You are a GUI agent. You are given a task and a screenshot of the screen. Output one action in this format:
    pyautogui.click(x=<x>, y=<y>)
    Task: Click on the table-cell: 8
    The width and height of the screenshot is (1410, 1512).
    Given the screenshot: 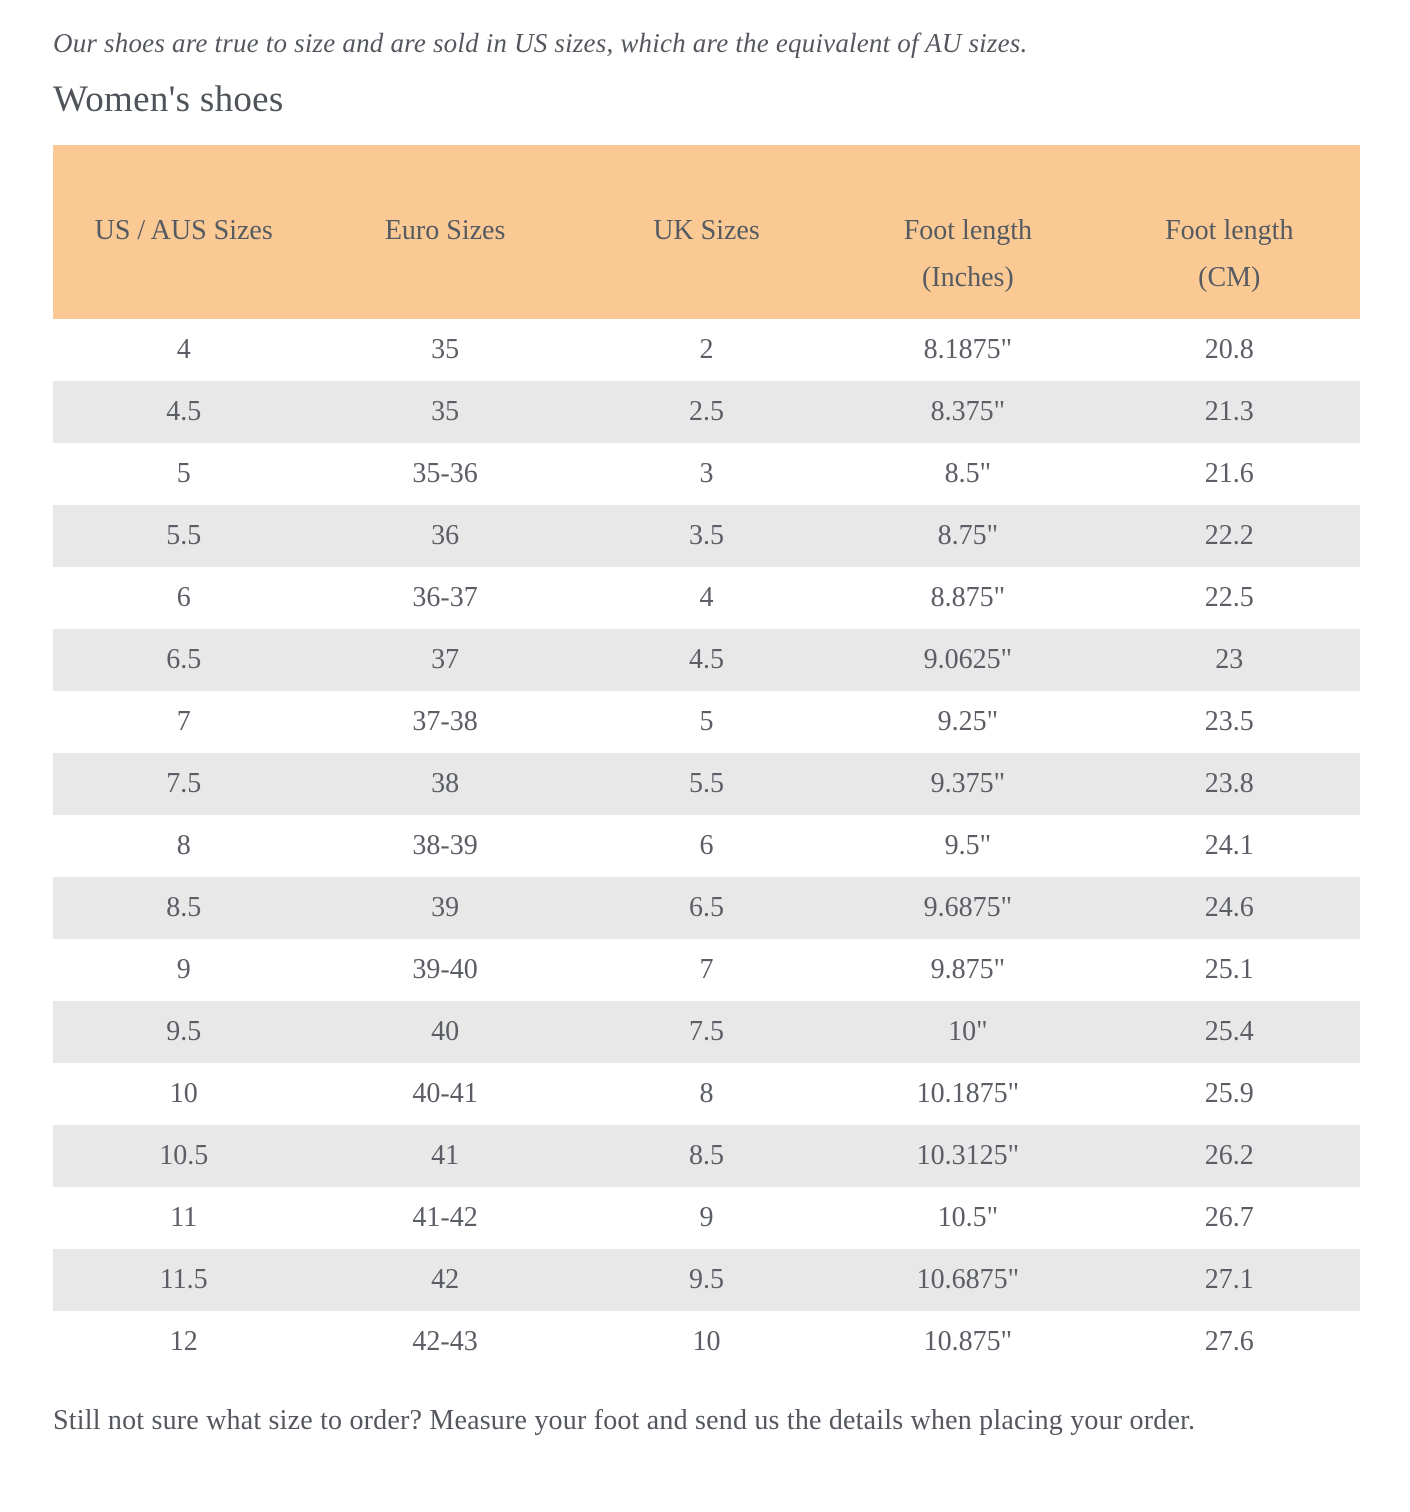 What is the action you would take?
    pyautogui.click(x=706, y=1093)
    